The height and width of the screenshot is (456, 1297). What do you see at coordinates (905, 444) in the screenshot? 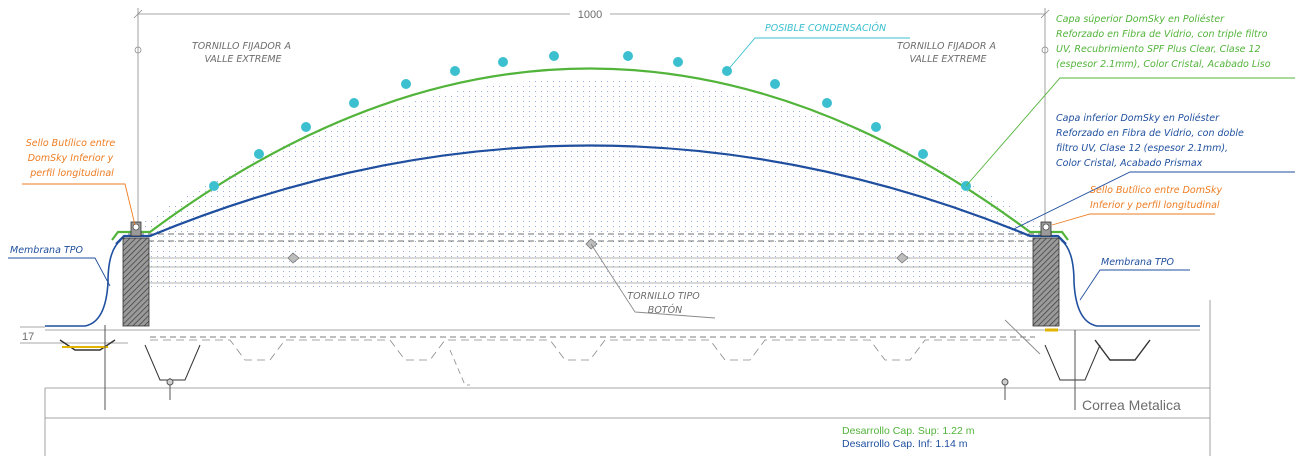
I see `dev-lower-label: Desarrollo Cap. Inf: 1.14 m` at bounding box center [905, 444].